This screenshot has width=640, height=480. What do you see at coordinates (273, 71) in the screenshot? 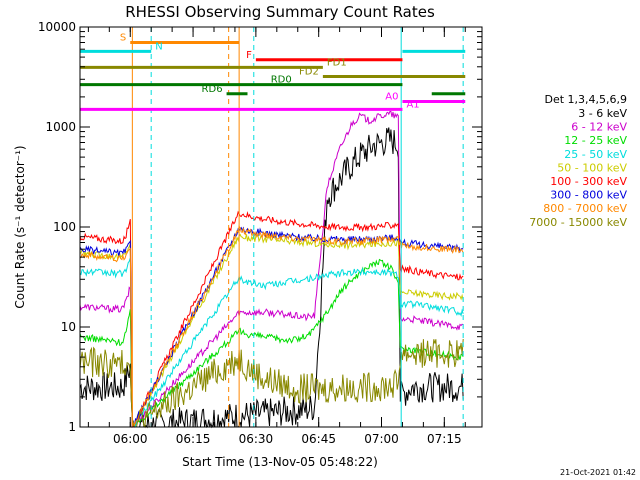
I see `flag-annotations-group: S N F FD1 FD2 RD0 RD6 A0 A1` at bounding box center [273, 71].